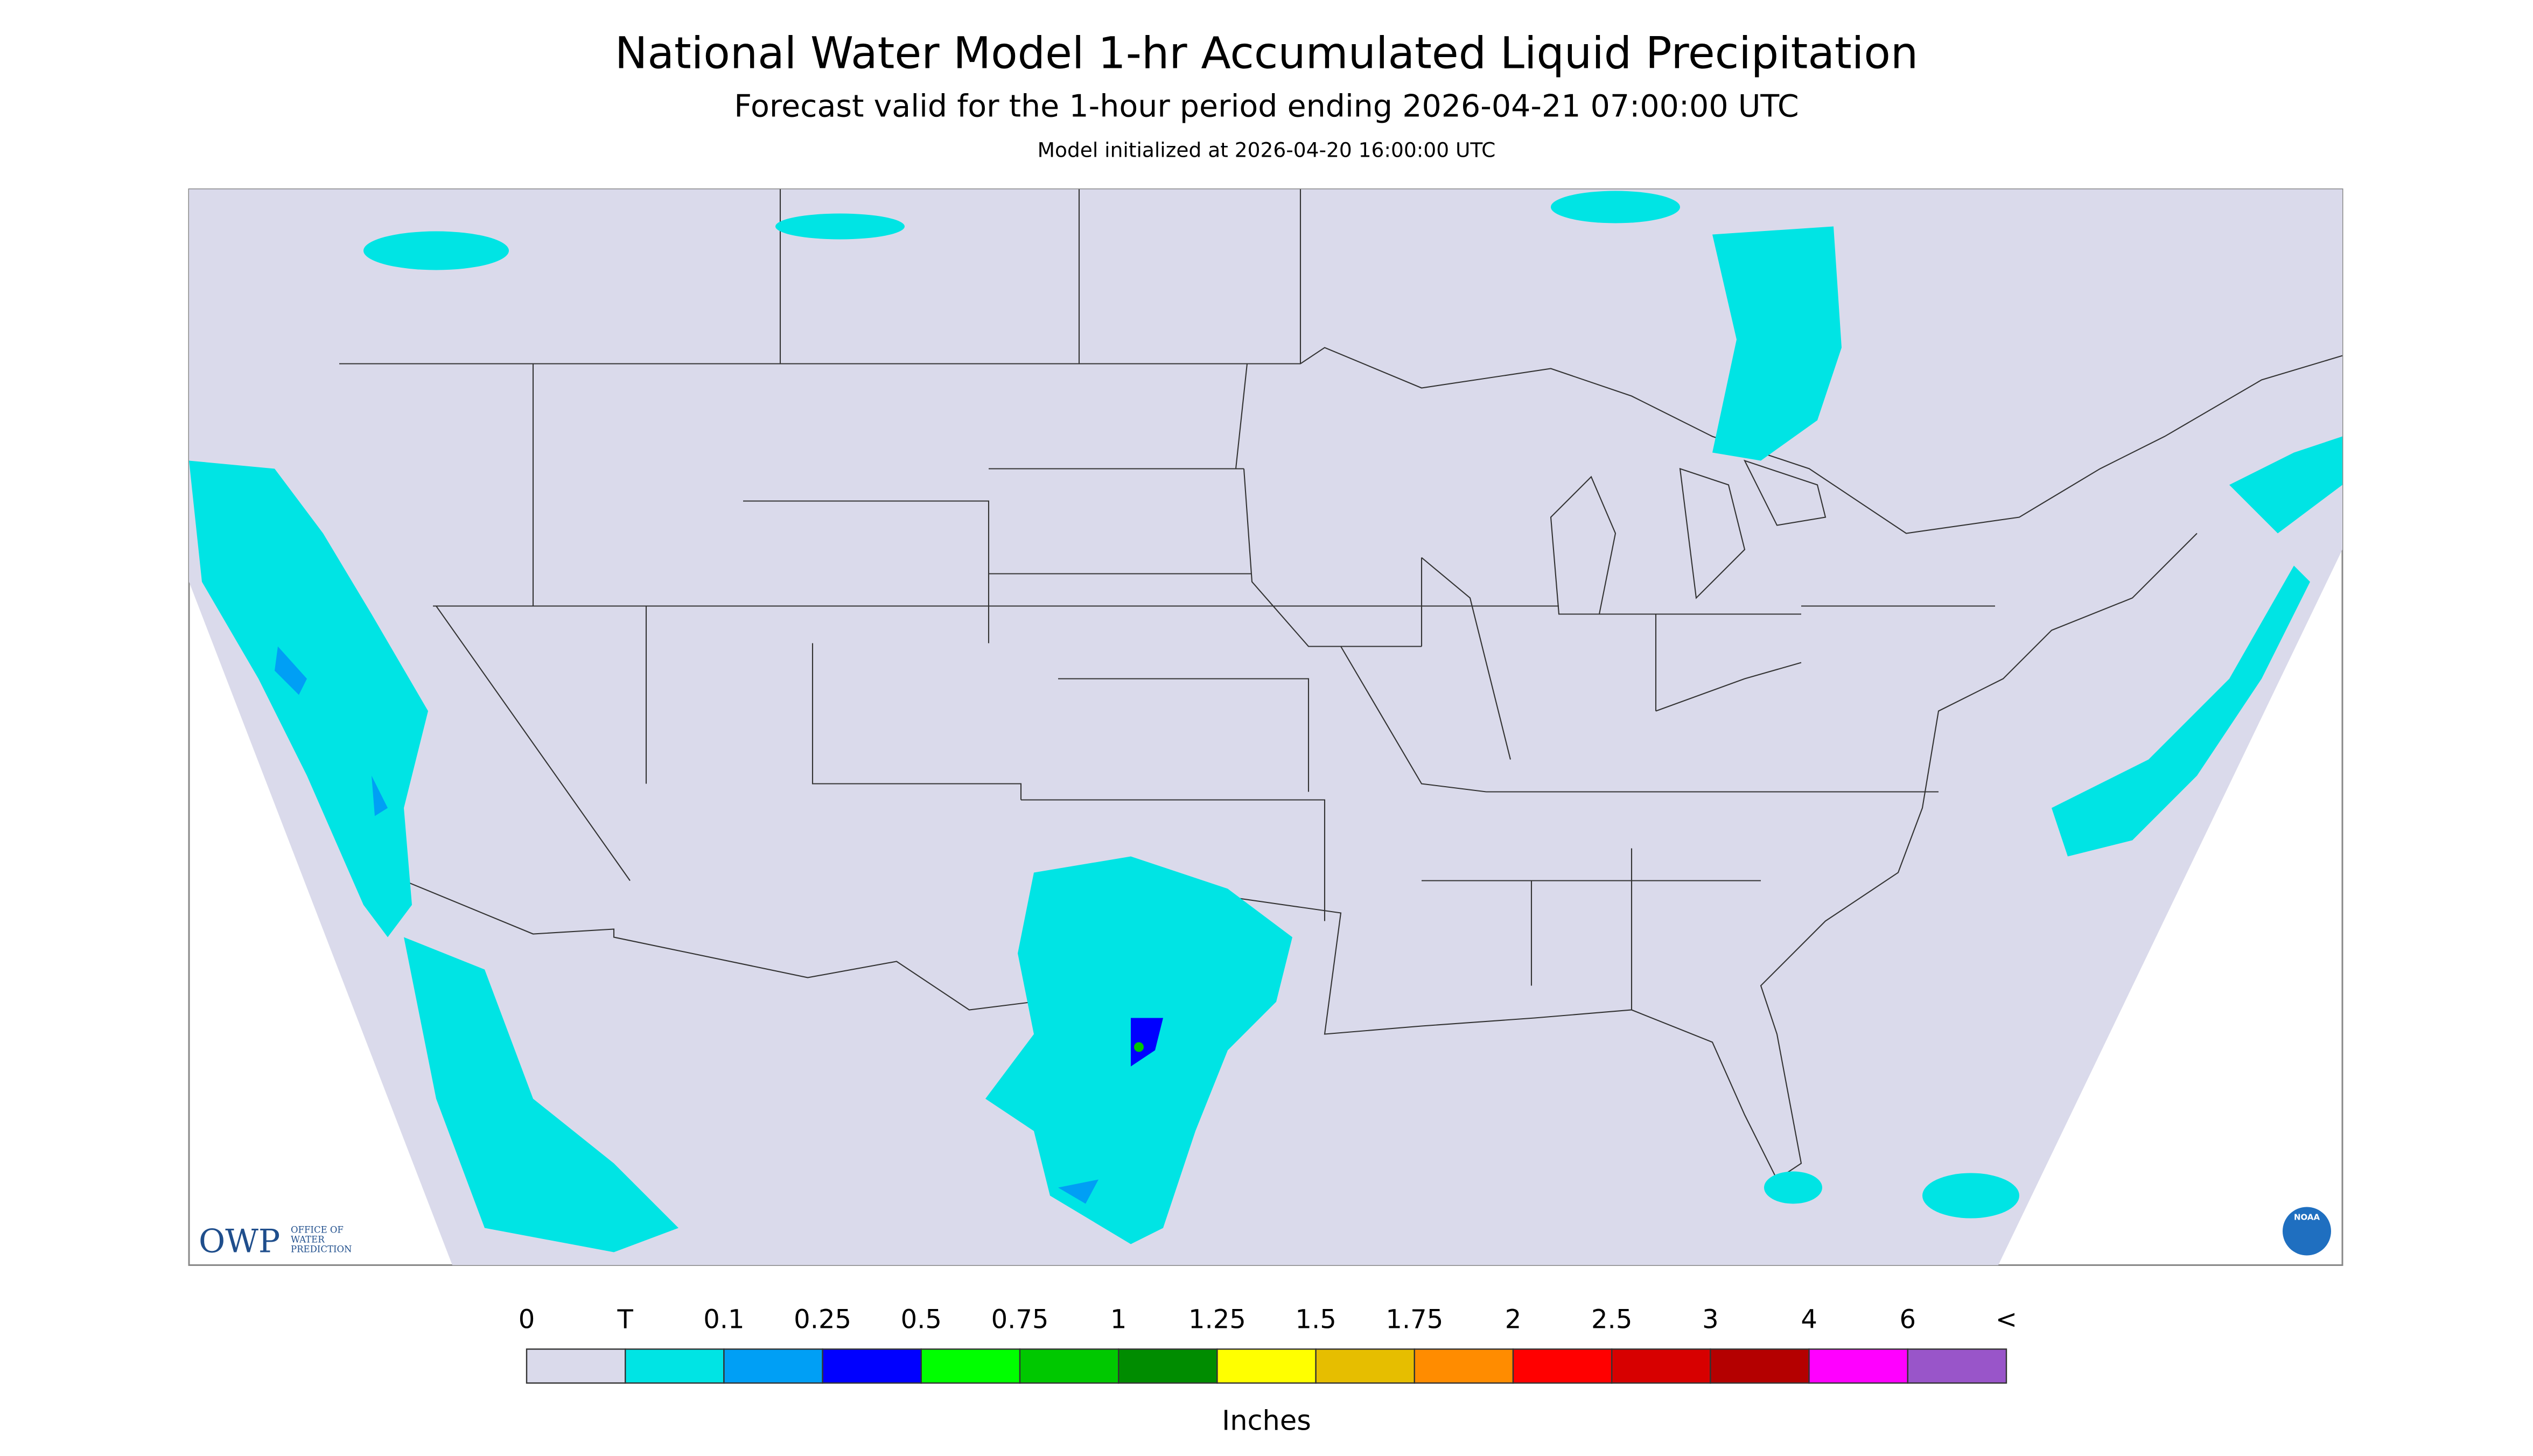  I want to click on legend-label: 2.5, so click(1611, 1320).